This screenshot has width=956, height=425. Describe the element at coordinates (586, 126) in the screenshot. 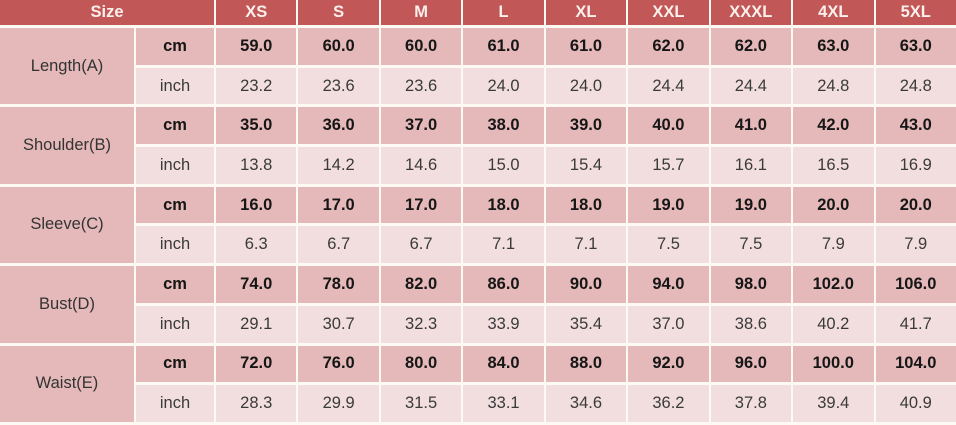

I see `value-cell: 39.0` at that location.